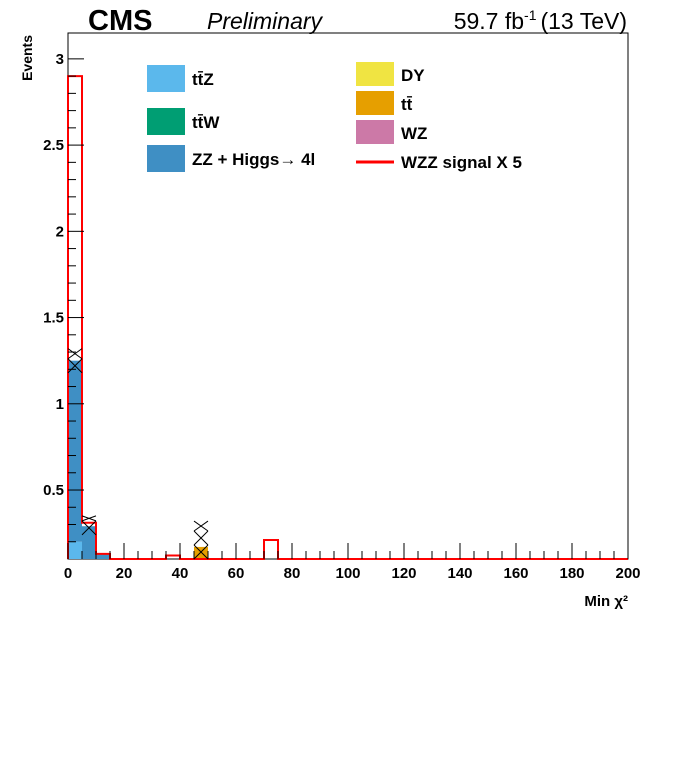 The image size is (698, 775). What do you see at coordinates (461, 162) in the screenshot?
I see `legend-label-signal: WZZ signal X 5` at bounding box center [461, 162].